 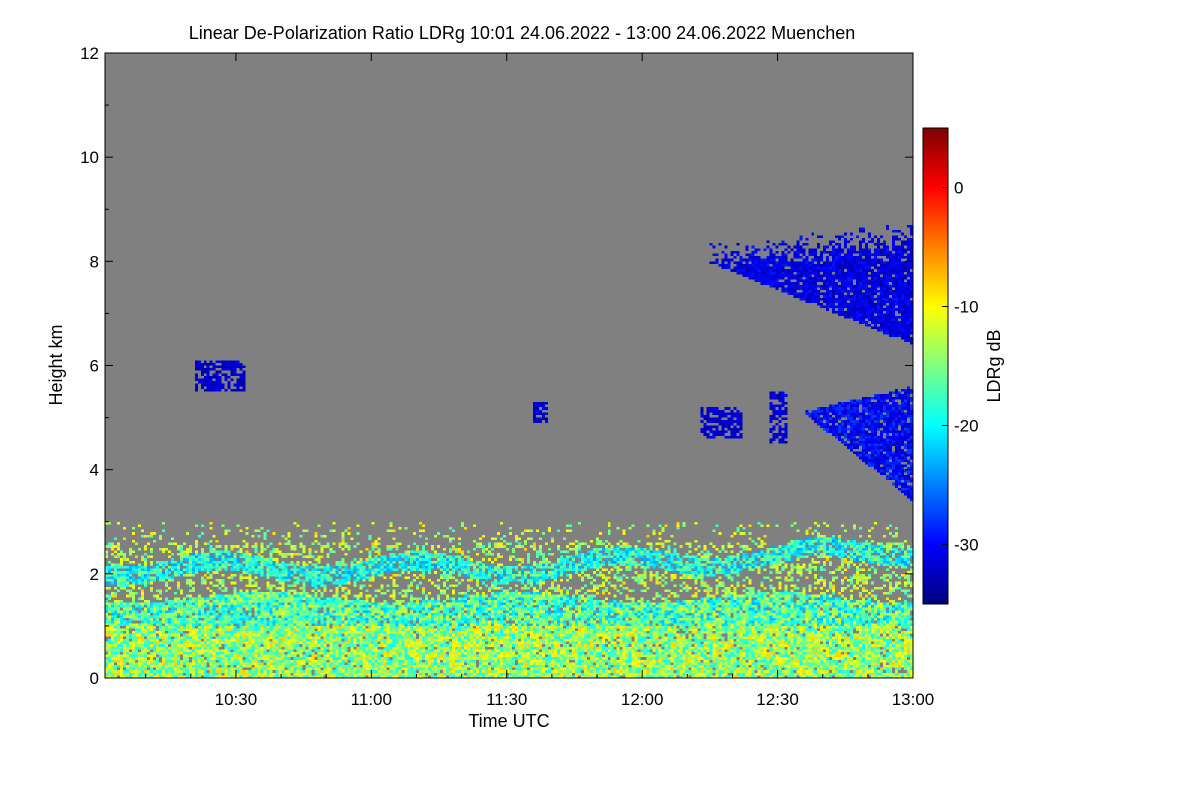 What do you see at coordinates (966, 307) in the screenshot?
I see `colorbar-tick-label: -10` at bounding box center [966, 307].